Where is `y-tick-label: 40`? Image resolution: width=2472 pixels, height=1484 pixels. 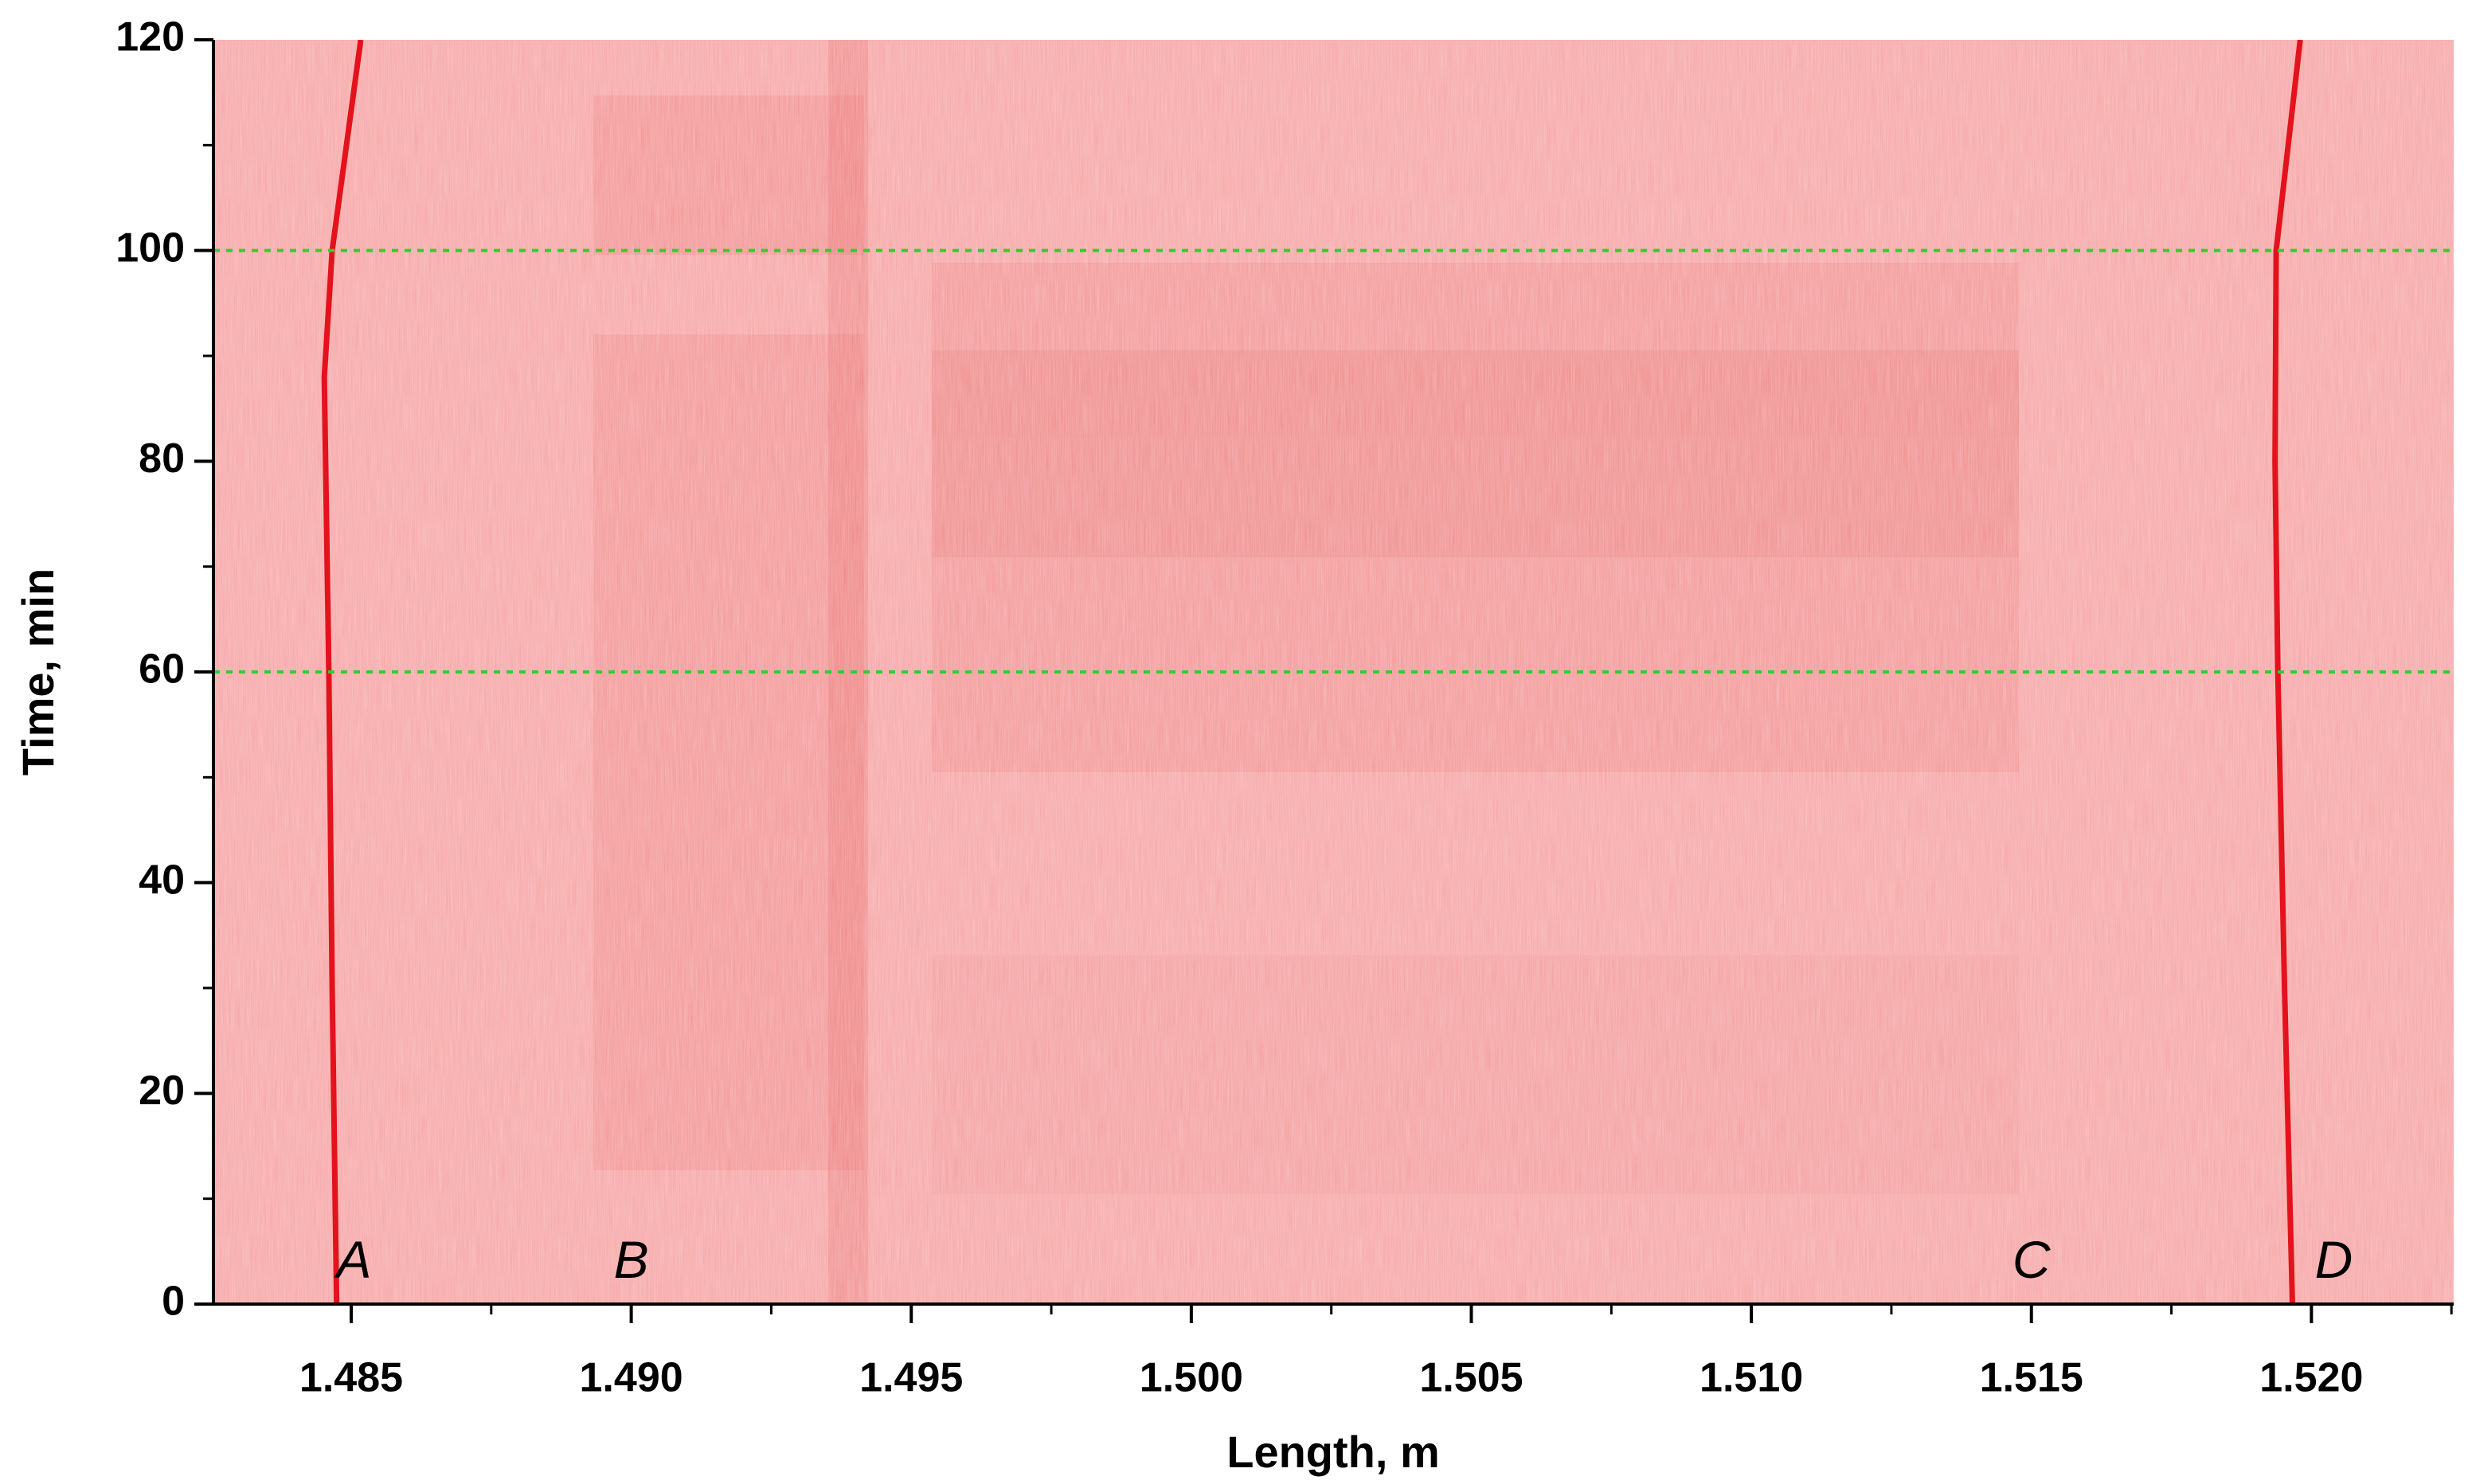 y-tick-label: 40 is located at coordinates (162, 880).